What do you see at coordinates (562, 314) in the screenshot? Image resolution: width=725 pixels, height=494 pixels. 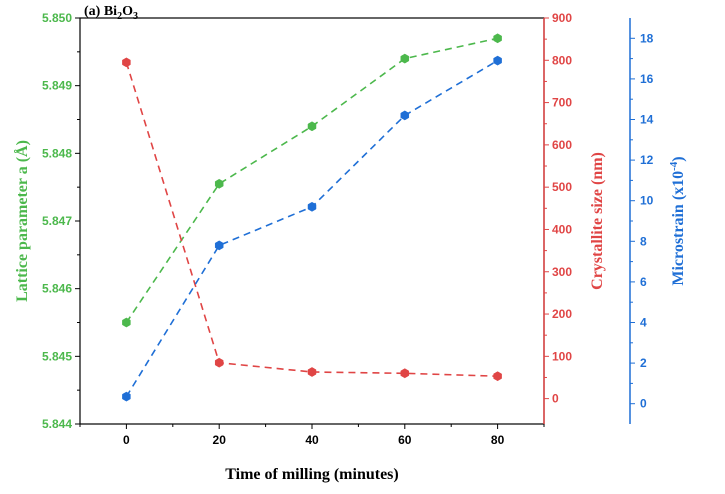 I see `middle-tick-label: 200` at bounding box center [562, 314].